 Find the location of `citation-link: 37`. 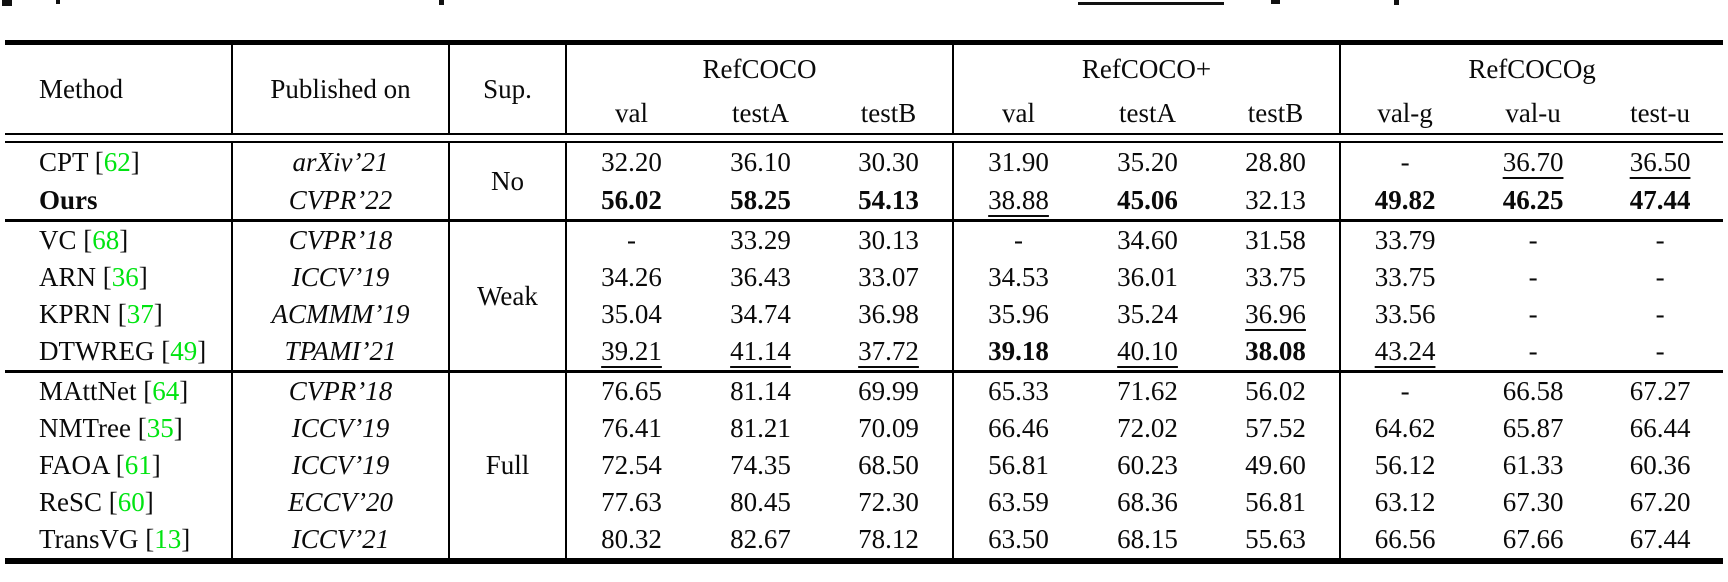

citation-link: 37 is located at coordinates (140, 314).